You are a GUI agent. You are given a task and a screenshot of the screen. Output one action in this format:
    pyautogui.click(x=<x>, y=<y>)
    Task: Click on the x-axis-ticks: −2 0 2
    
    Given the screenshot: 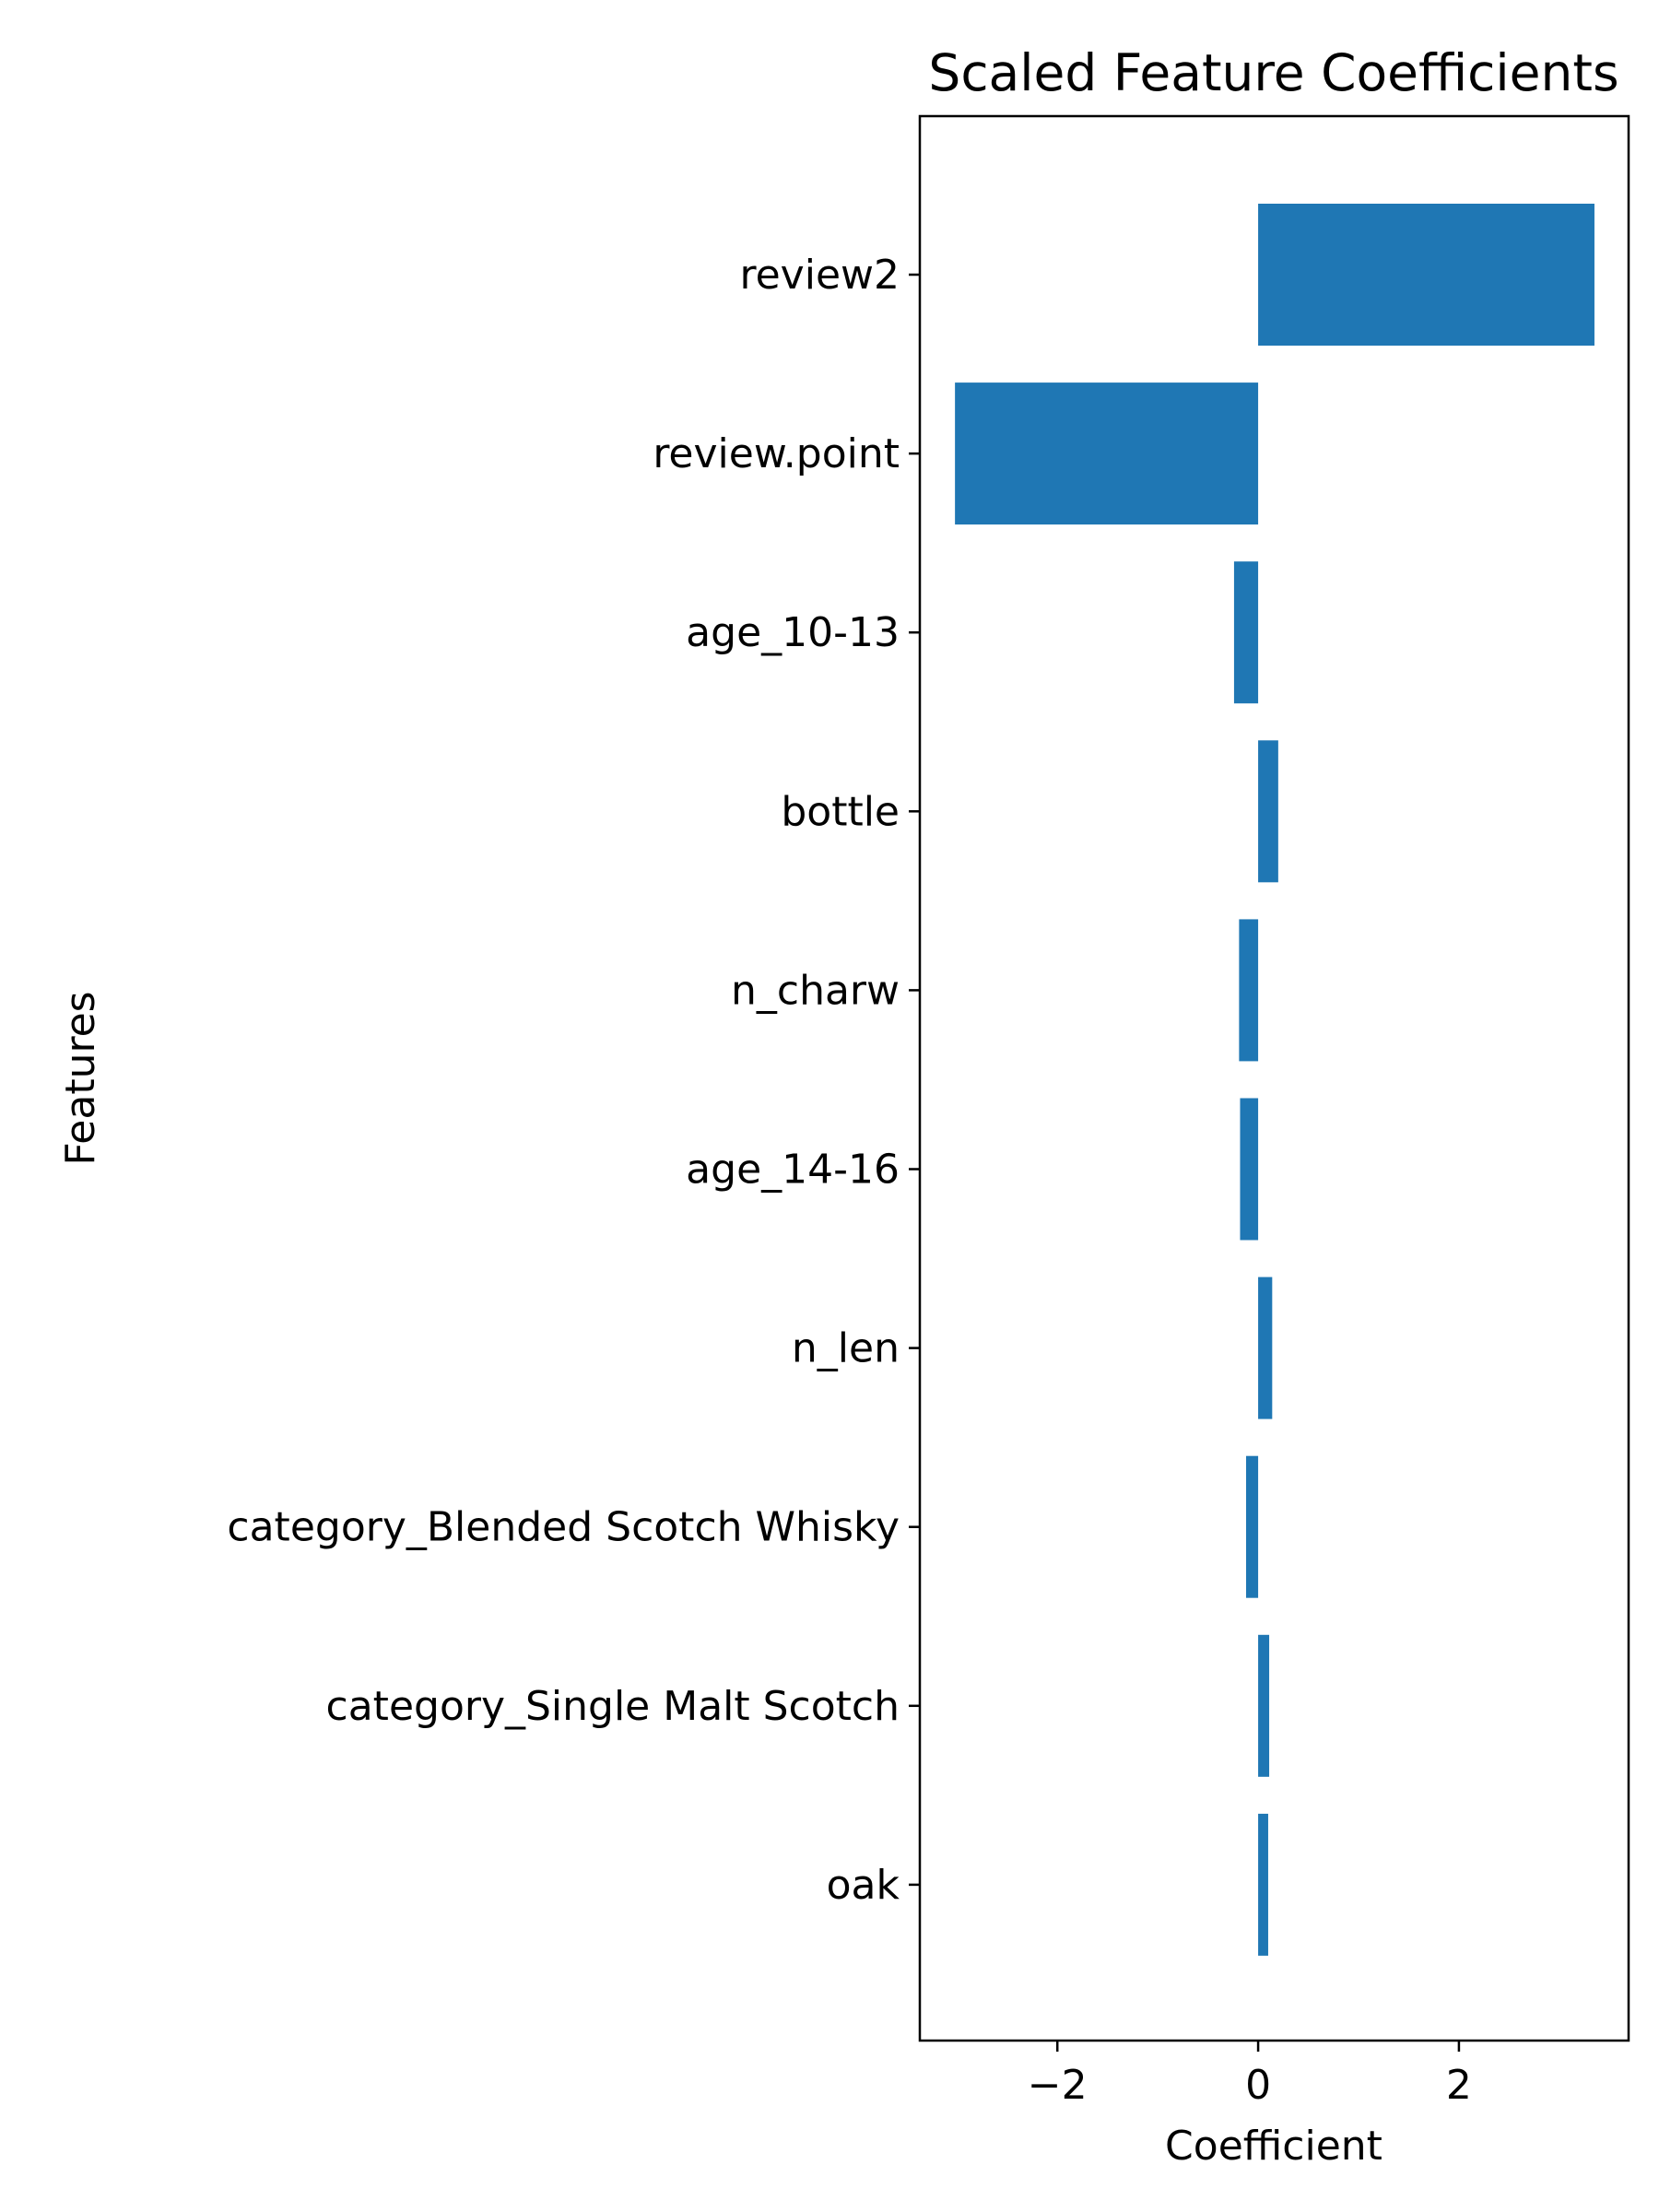 What is the action you would take?
    pyautogui.click(x=1250, y=2075)
    